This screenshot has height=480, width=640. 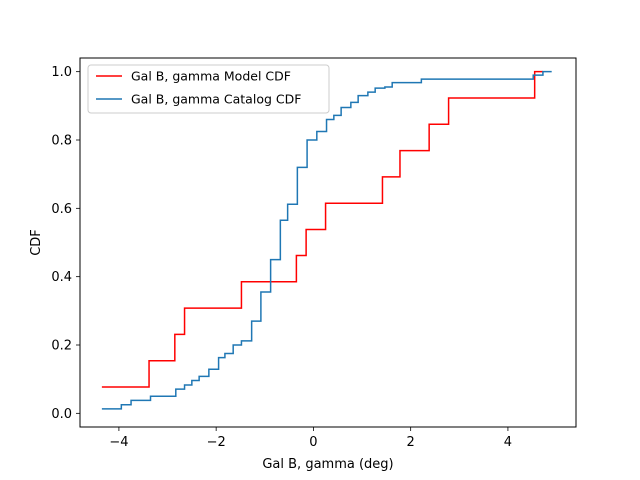 What do you see at coordinates (61, 414) in the screenshot?
I see `y-tick-label: 0.0` at bounding box center [61, 414].